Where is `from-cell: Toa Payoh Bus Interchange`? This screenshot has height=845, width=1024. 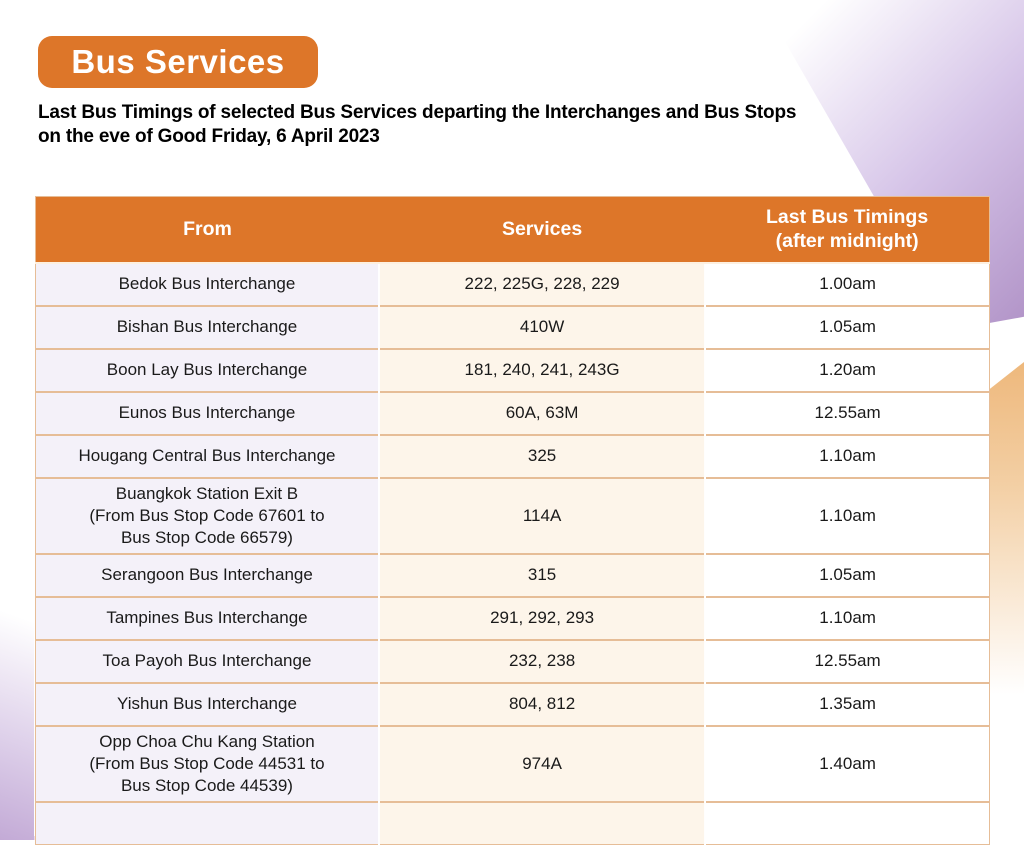
from-cell: Toa Payoh Bus Interchange is located at coordinates (207, 660).